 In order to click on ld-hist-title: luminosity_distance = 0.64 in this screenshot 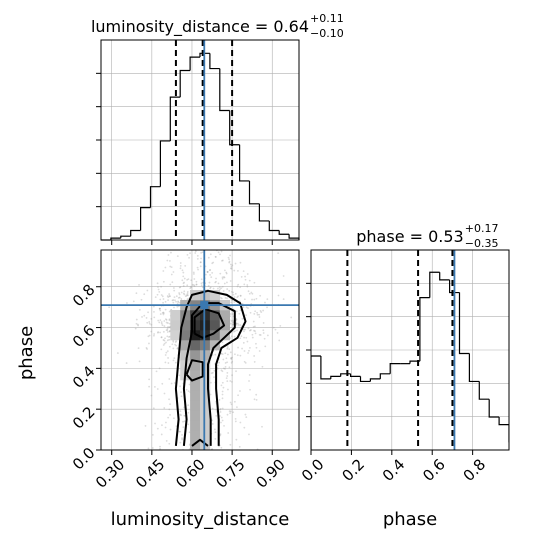, I will do `click(200, 27)`.